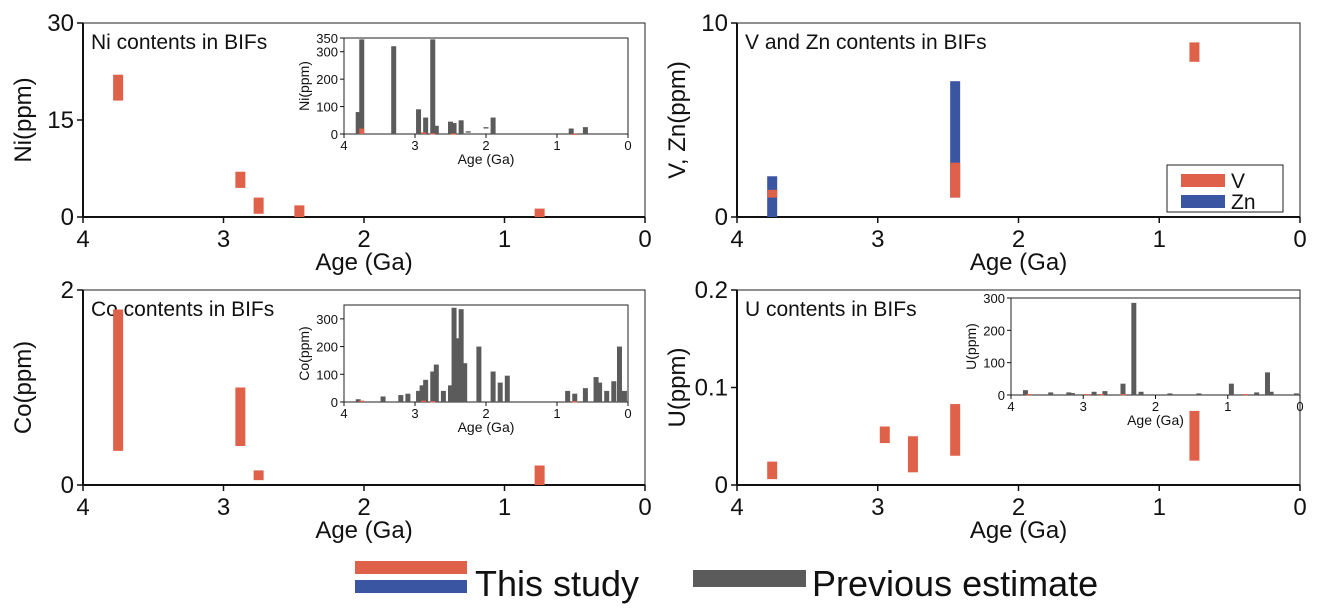 This screenshot has width=1329, height=611. I want to click on legend-label-previous: Previous estimate, so click(955, 583).